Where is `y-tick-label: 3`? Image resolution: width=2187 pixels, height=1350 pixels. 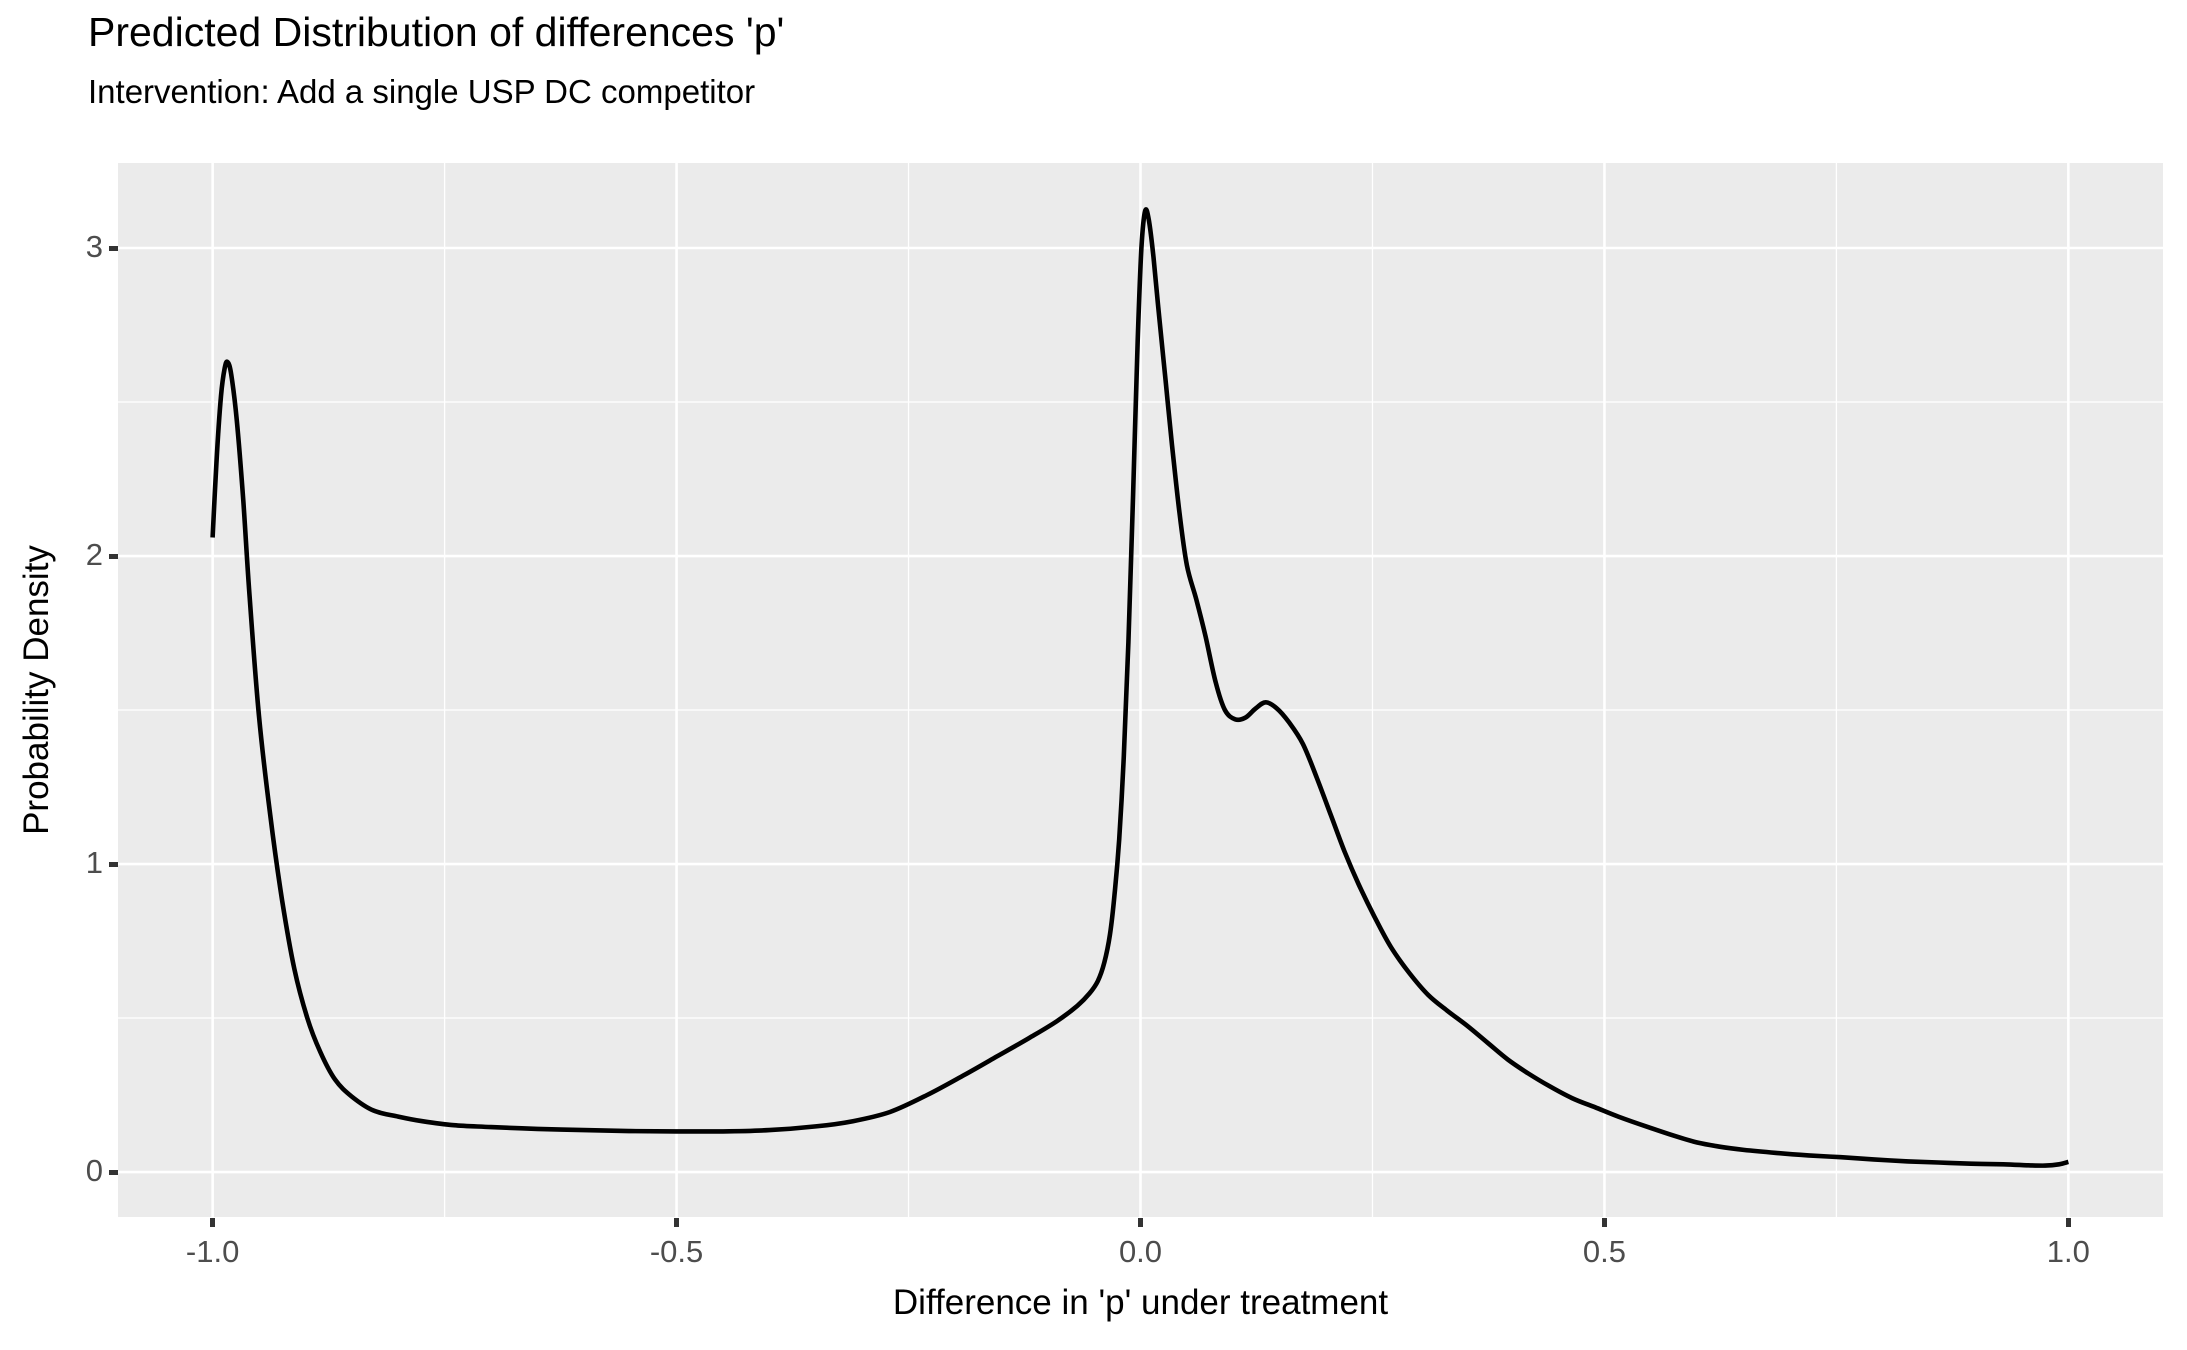
y-tick-label: 3 is located at coordinates (94, 246).